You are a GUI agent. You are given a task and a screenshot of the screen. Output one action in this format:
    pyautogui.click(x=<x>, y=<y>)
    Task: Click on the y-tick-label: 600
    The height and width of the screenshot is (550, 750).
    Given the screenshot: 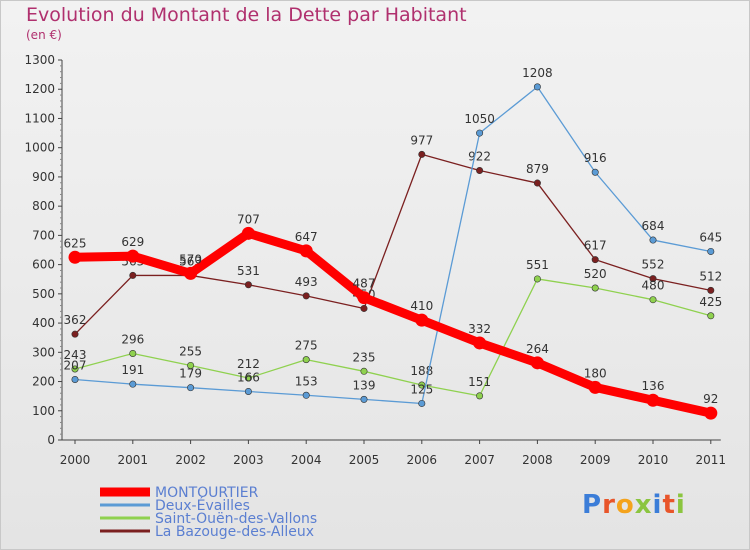 What is the action you would take?
    pyautogui.click(x=43, y=265)
    